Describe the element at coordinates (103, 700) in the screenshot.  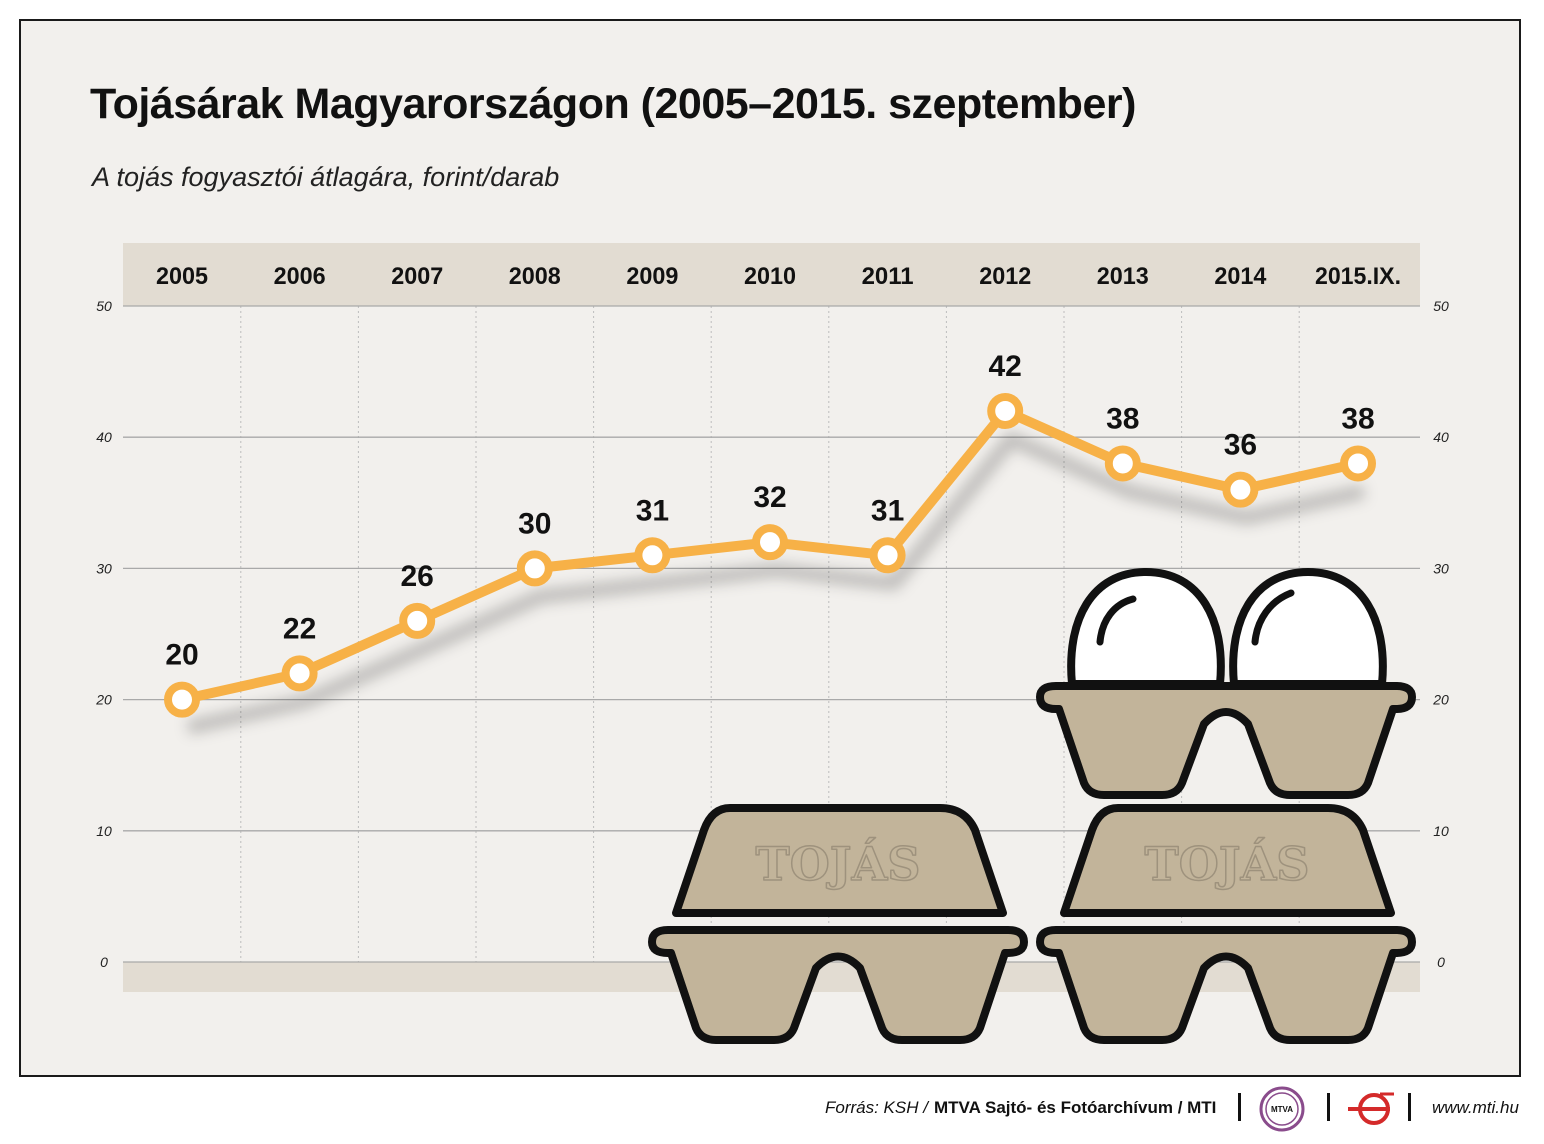
I see `y-tick-label-left: 20` at that location.